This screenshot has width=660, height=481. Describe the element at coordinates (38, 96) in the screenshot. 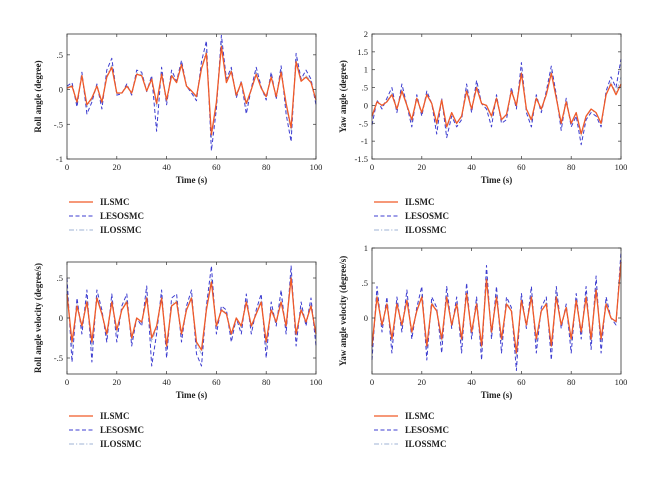

I see `y-axis-label: Roll angle (degree)` at that location.